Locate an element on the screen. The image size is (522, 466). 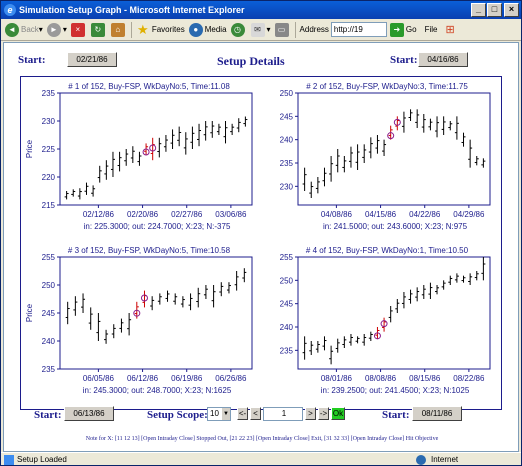
media-button: ● Media is located at coordinates (207, 29).